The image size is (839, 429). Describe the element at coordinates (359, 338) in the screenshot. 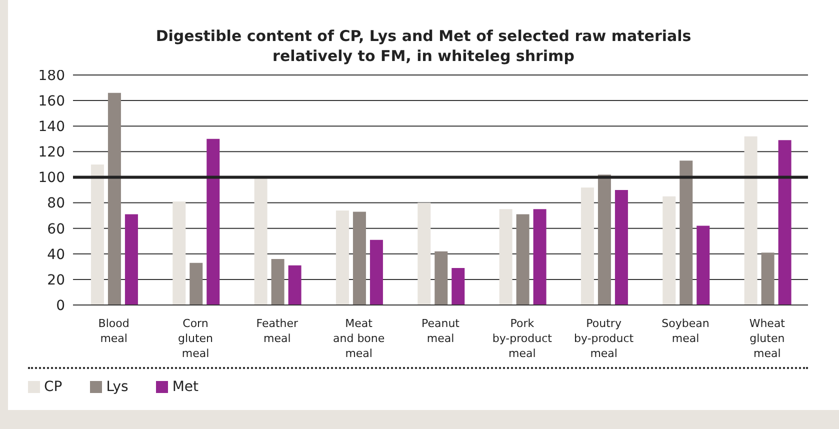

I see `x-tick-label: Meat and bone meal` at that location.